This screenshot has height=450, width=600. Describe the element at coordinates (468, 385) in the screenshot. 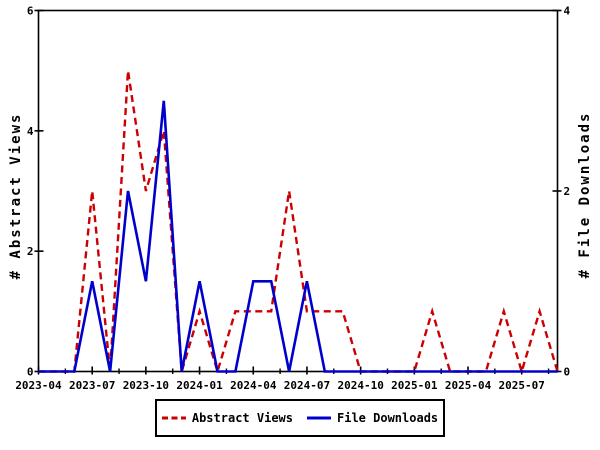

I see `x-tick-label: 2025-04` at that location.